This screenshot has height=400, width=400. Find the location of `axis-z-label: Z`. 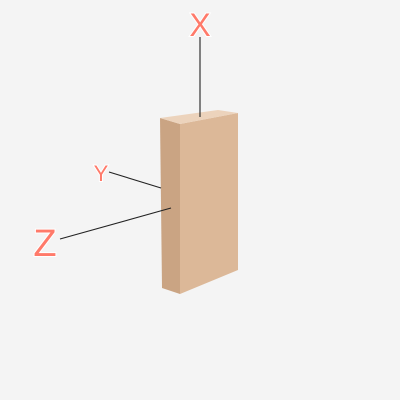

axis-z-label: Z is located at coordinates (44, 244).